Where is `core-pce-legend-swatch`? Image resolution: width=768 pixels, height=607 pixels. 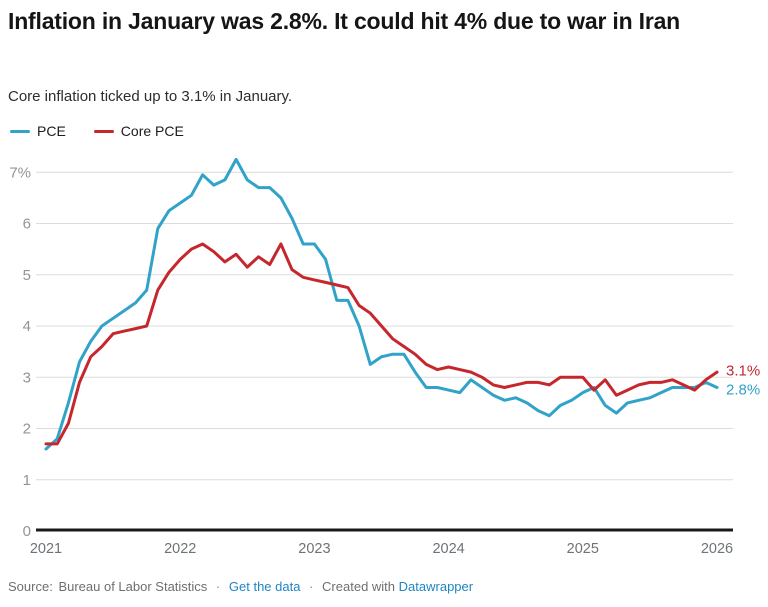
core-pce-legend-swatch is located at coordinates (103, 131).